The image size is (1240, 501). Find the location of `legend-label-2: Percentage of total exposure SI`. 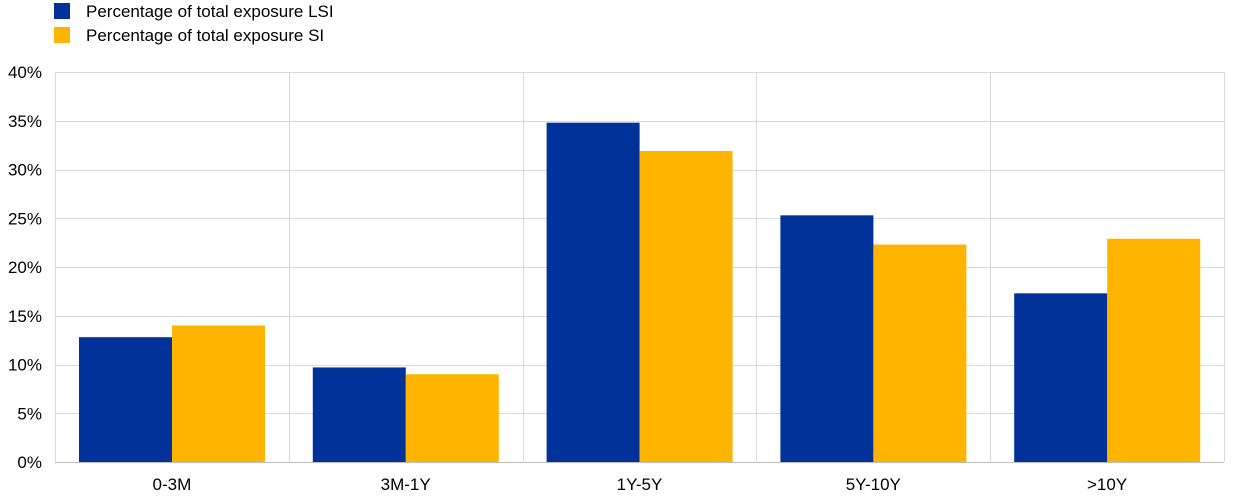

legend-label-2: Percentage of total exposure SI is located at coordinates (205, 35).